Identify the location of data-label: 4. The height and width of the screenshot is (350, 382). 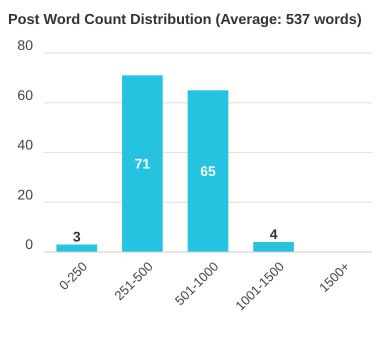
(274, 234).